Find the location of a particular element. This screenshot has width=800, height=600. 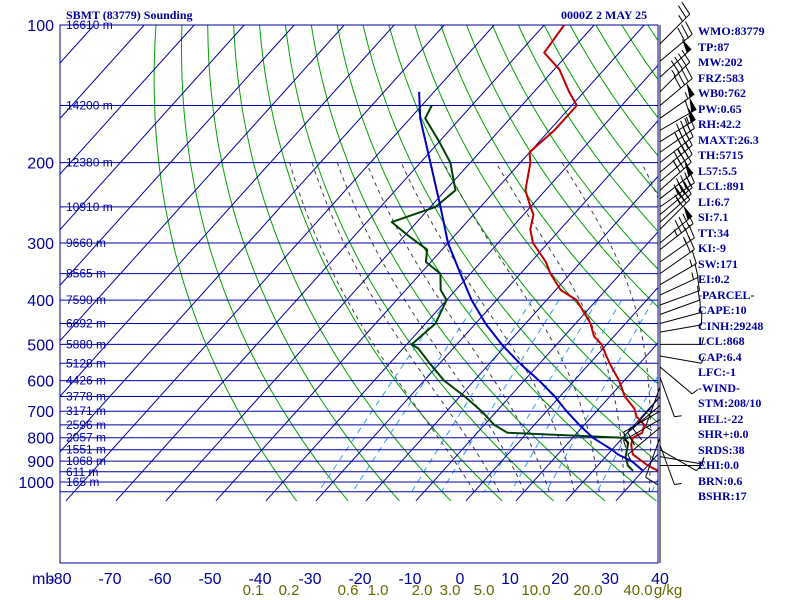

mixing-ratio-tick-label: 3.0 is located at coordinates (450, 590).